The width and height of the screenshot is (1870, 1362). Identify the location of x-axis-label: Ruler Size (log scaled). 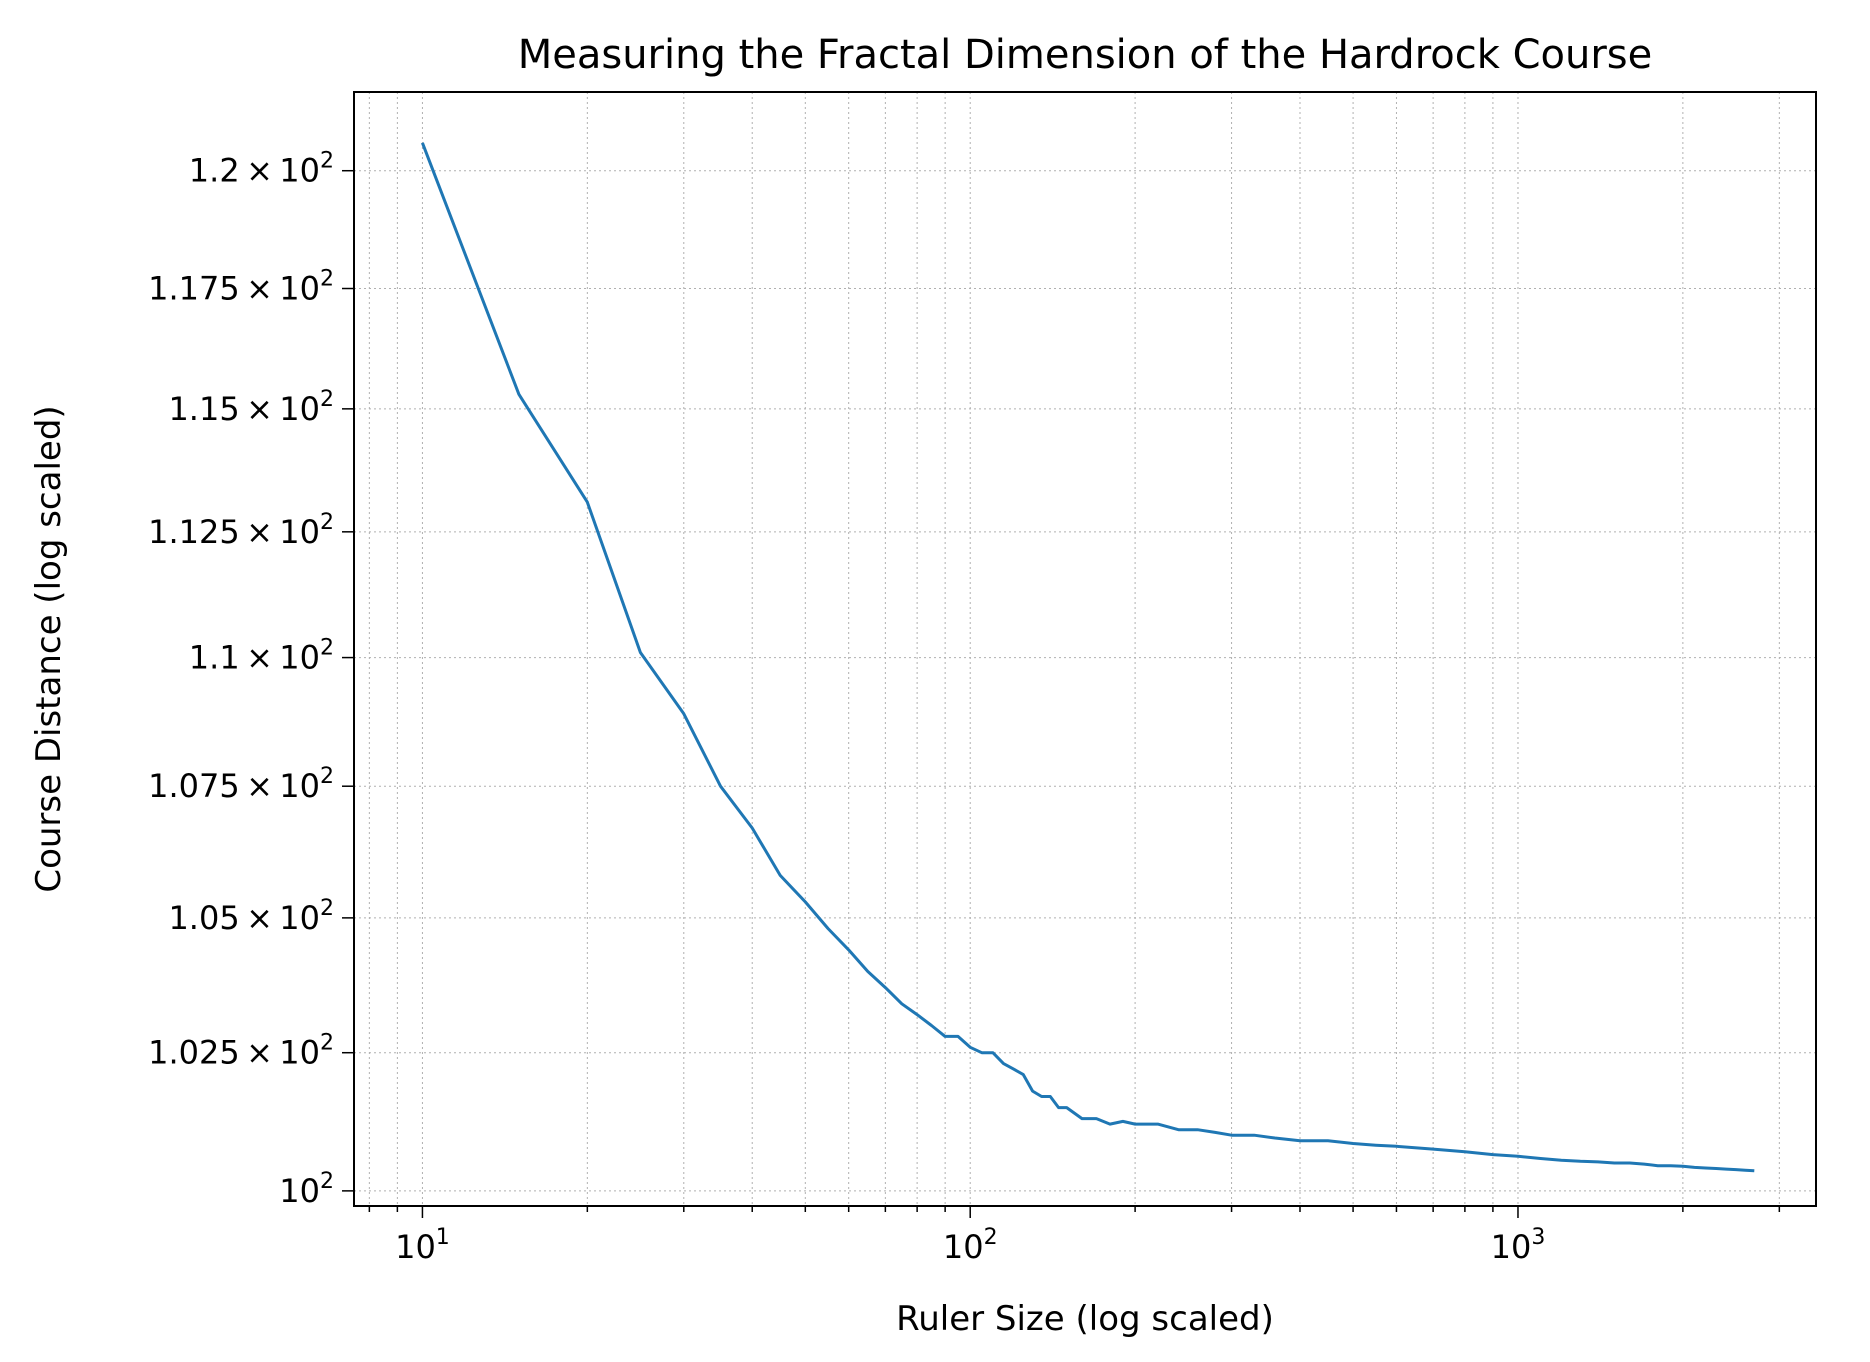
(1085, 1319).